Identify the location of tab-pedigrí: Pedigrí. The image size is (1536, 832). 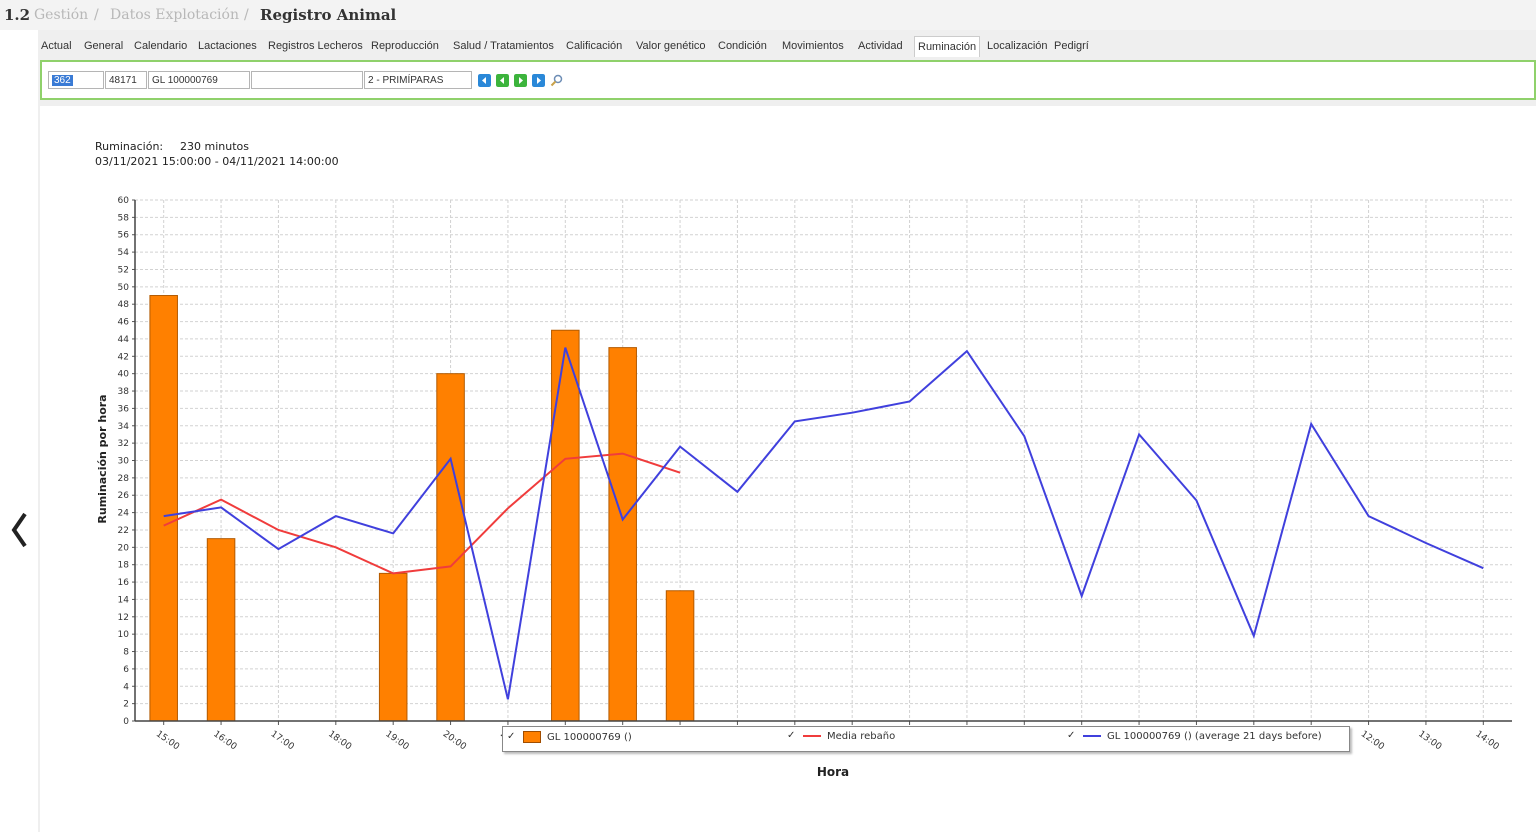
(1071, 46).